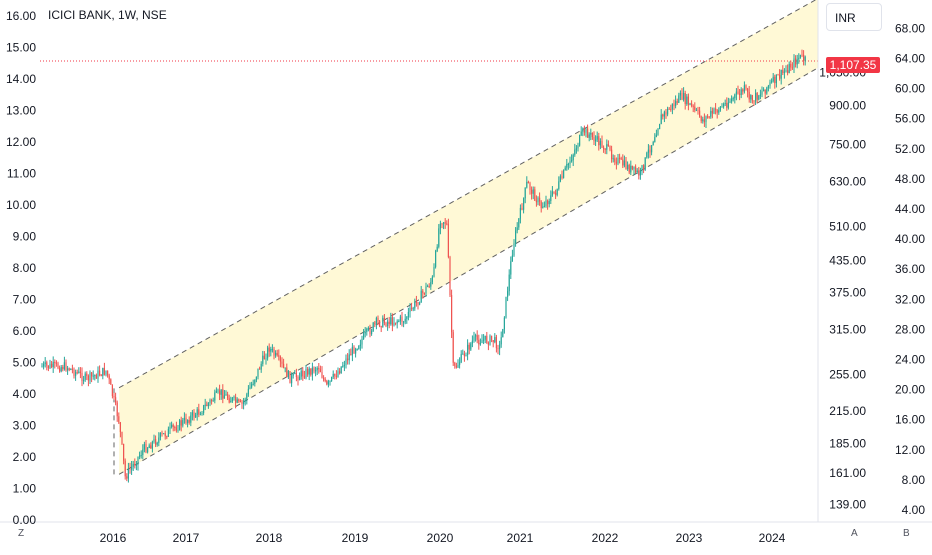 This screenshot has height=555, width=932. What do you see at coordinates (25, 394) in the screenshot?
I see `left-axis-tick-label: 4.00` at bounding box center [25, 394].